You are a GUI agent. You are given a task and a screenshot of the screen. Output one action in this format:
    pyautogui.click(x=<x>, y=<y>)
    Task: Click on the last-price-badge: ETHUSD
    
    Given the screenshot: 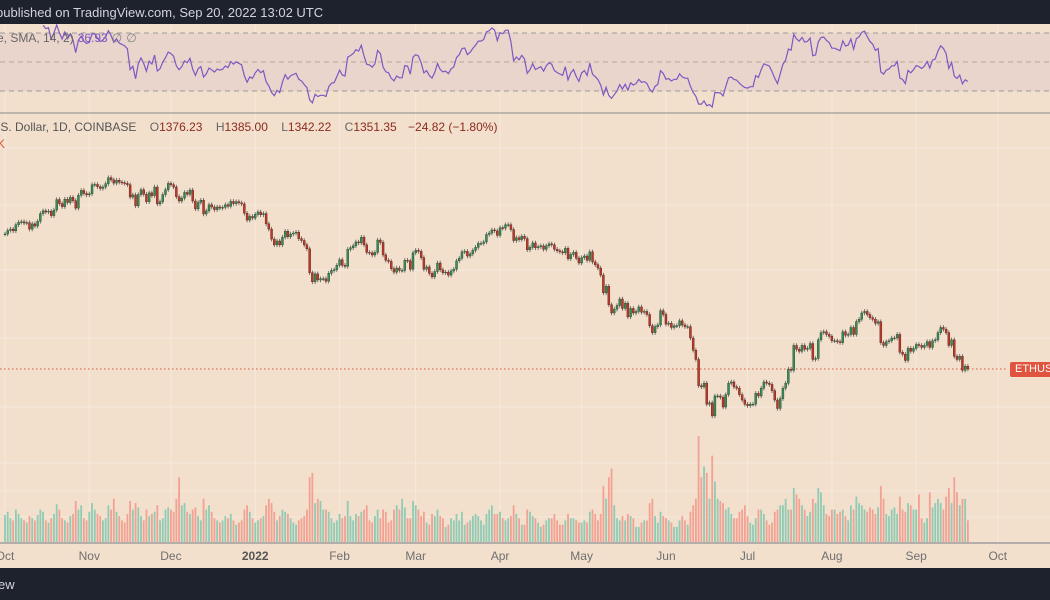 What is the action you would take?
    pyautogui.click(x=1030, y=369)
    